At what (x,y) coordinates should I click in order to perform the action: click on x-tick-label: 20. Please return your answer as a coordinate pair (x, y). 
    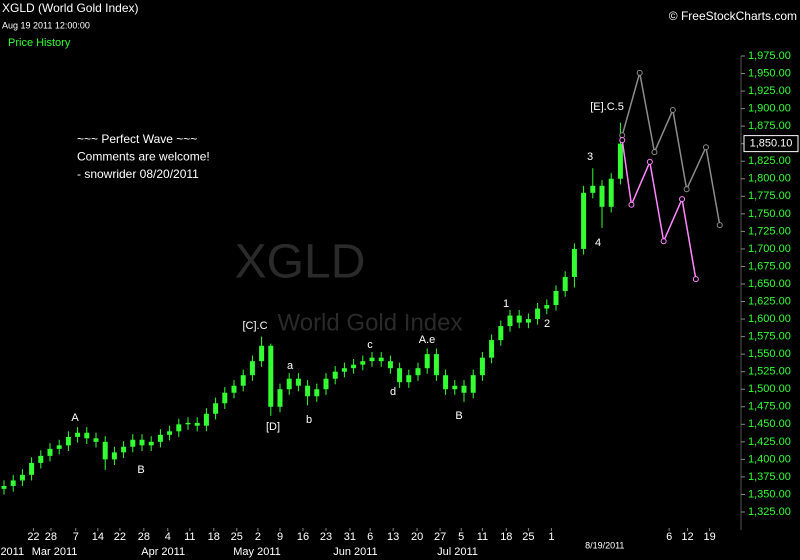
    Looking at the image, I should click on (417, 537).